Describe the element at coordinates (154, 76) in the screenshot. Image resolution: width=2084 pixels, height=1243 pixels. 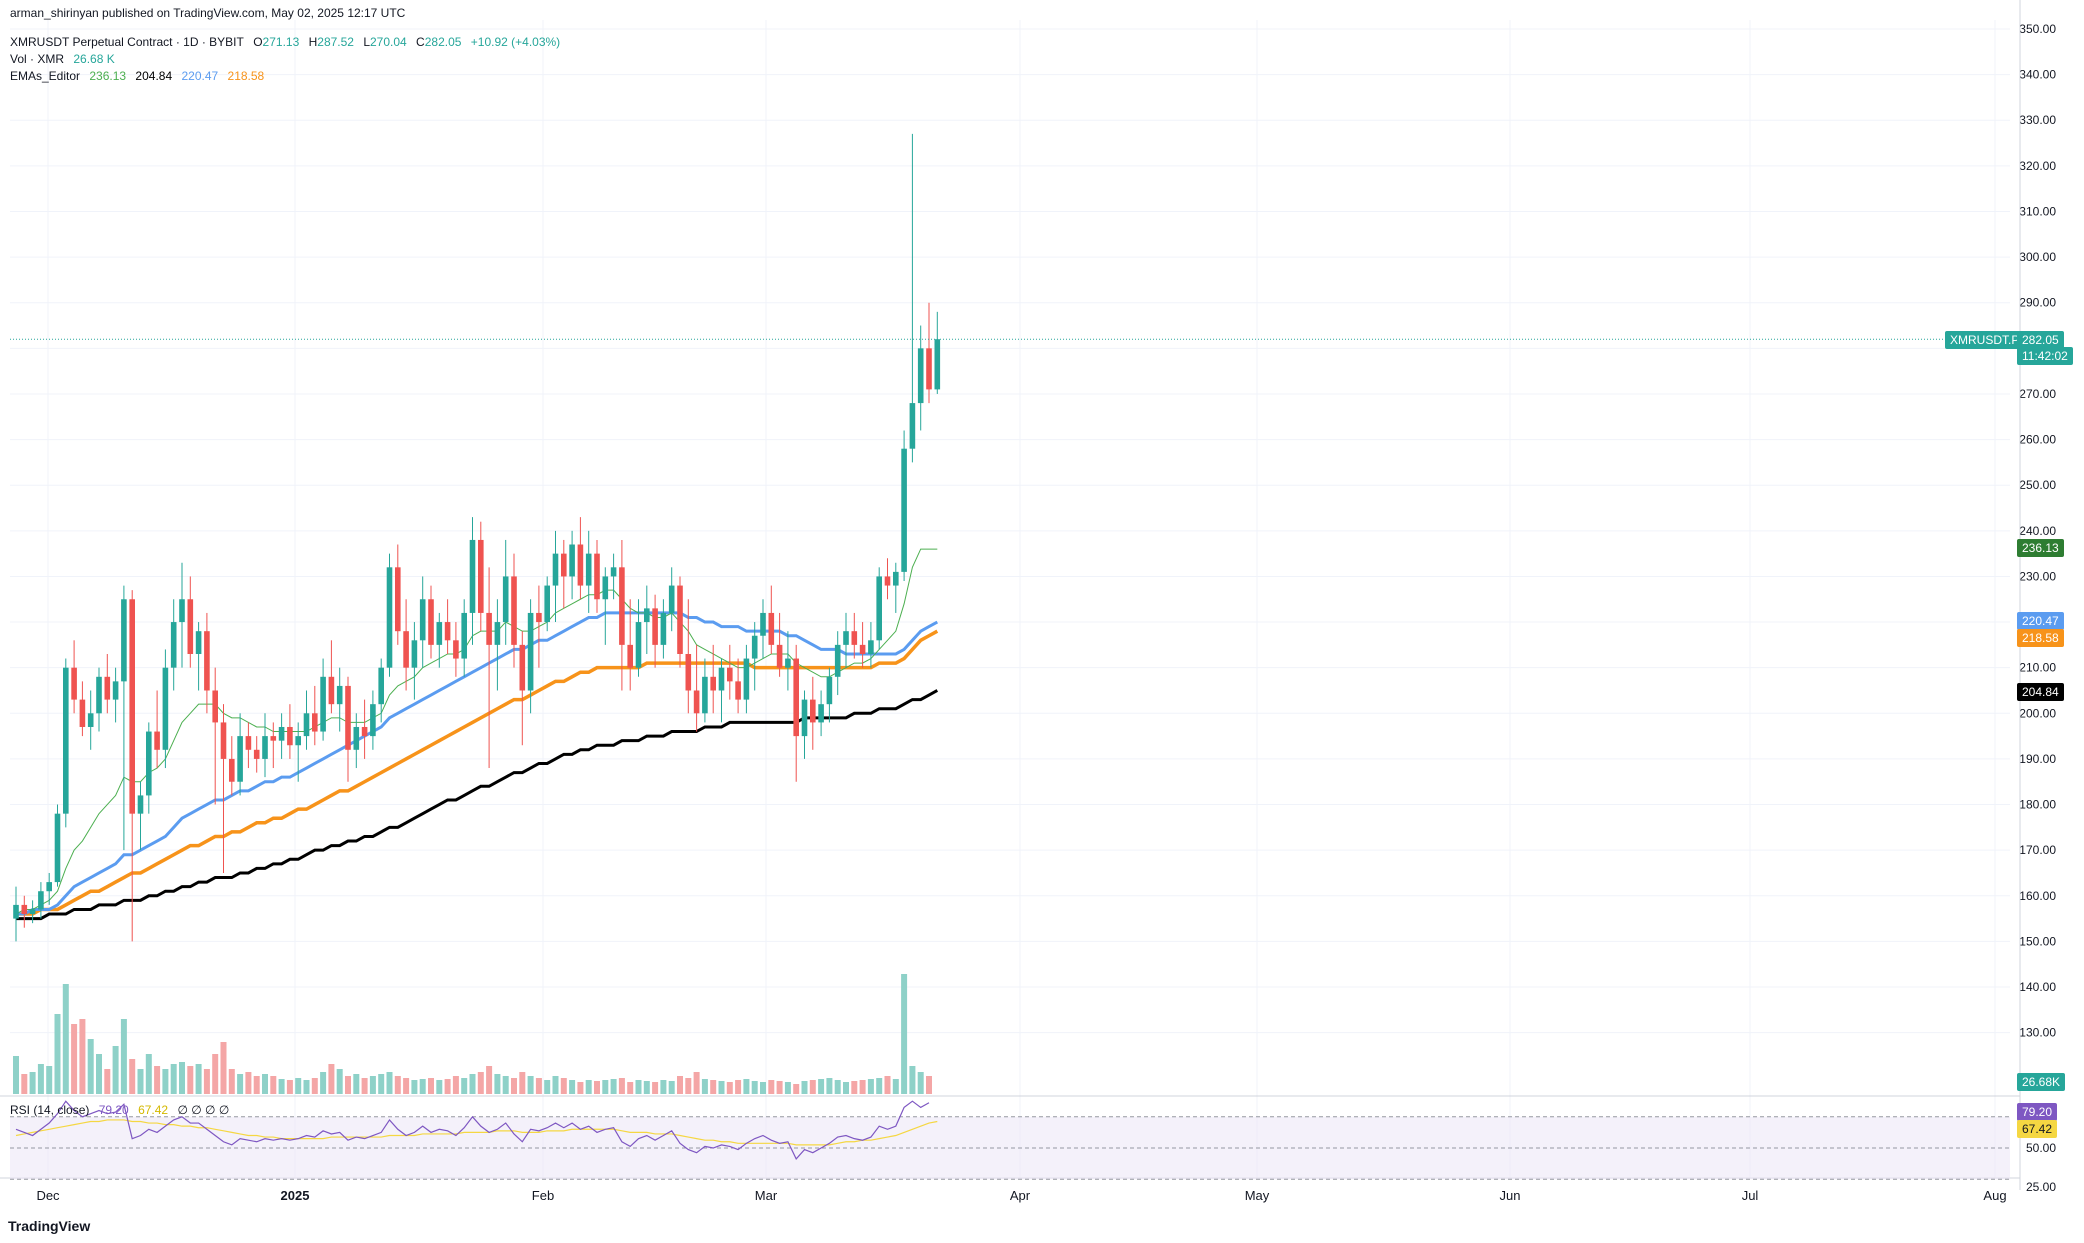
I see `ema-value-long: 204.84` at that location.